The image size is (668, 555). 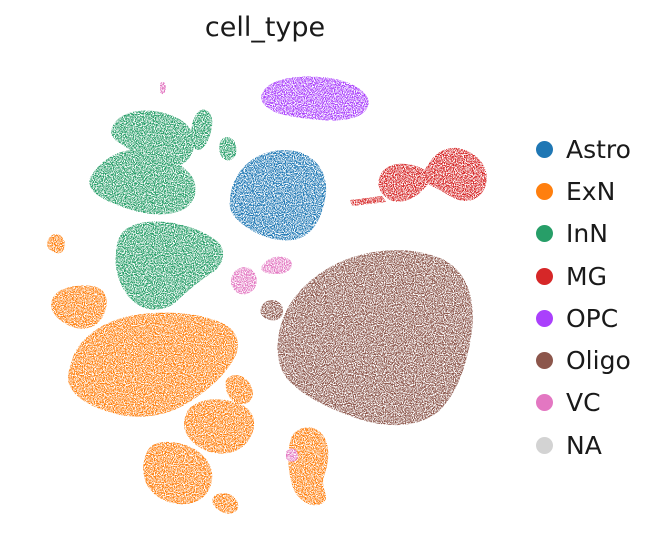 I want to click on legend-label: Astro, so click(x=598, y=149).